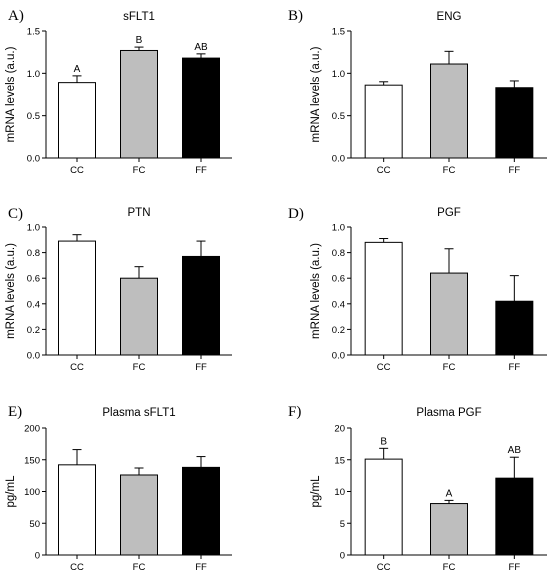 Image resolution: width=550 pixels, height=572 pixels. What do you see at coordinates (342, 524) in the screenshot?
I see `y-tick-label: 5` at bounding box center [342, 524].